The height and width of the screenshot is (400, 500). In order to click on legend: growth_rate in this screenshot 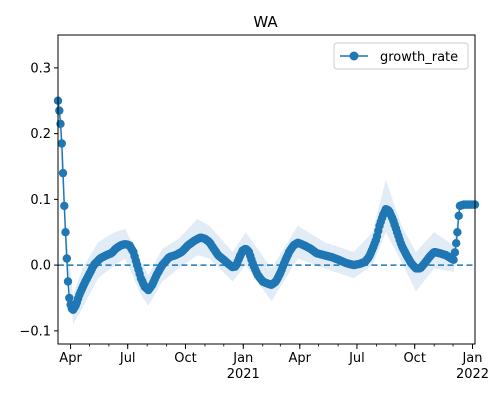, I will do `click(401, 56)`.